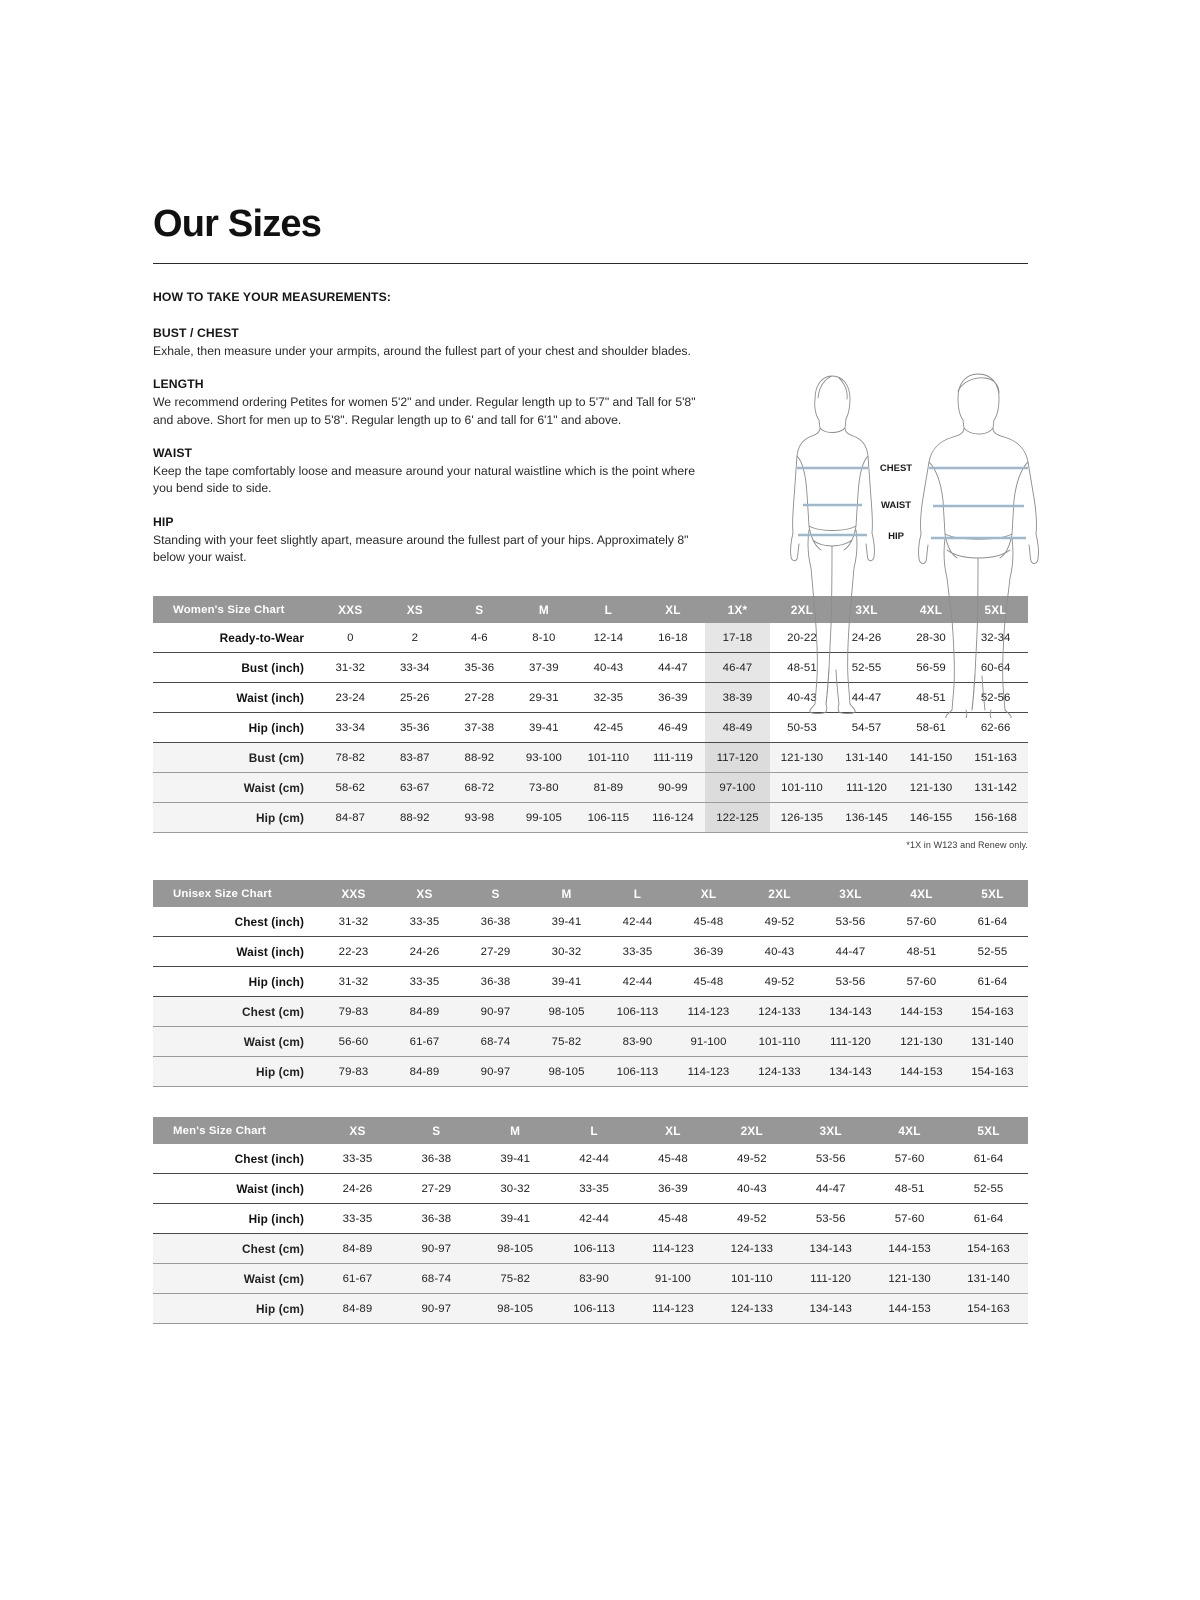  I want to click on table-cell: 52-56, so click(995, 697).